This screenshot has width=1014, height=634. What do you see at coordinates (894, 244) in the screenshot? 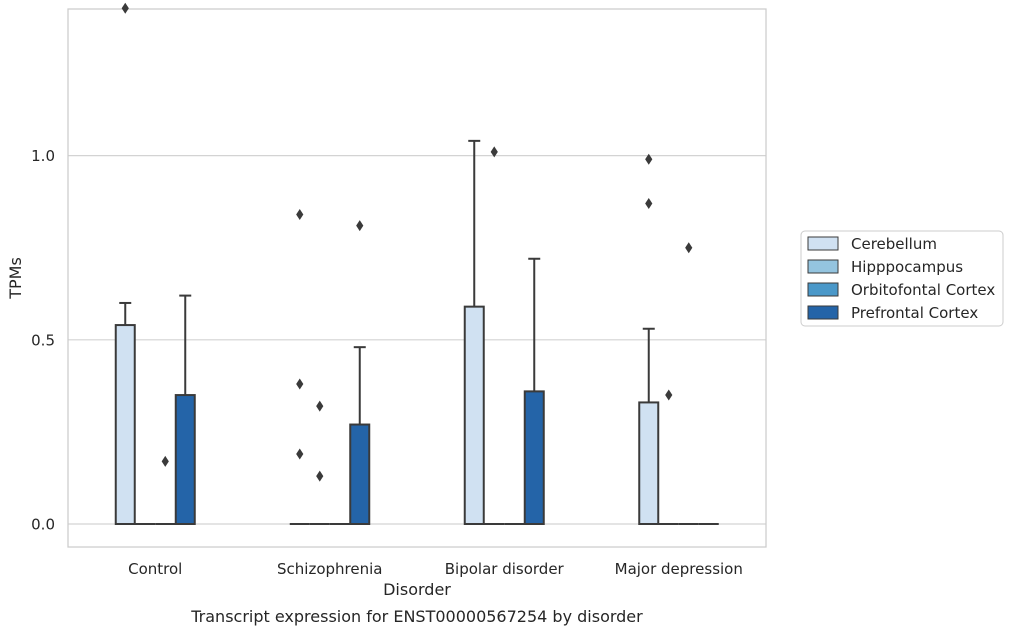
I see `legend-label: Cerebellum` at bounding box center [894, 244].